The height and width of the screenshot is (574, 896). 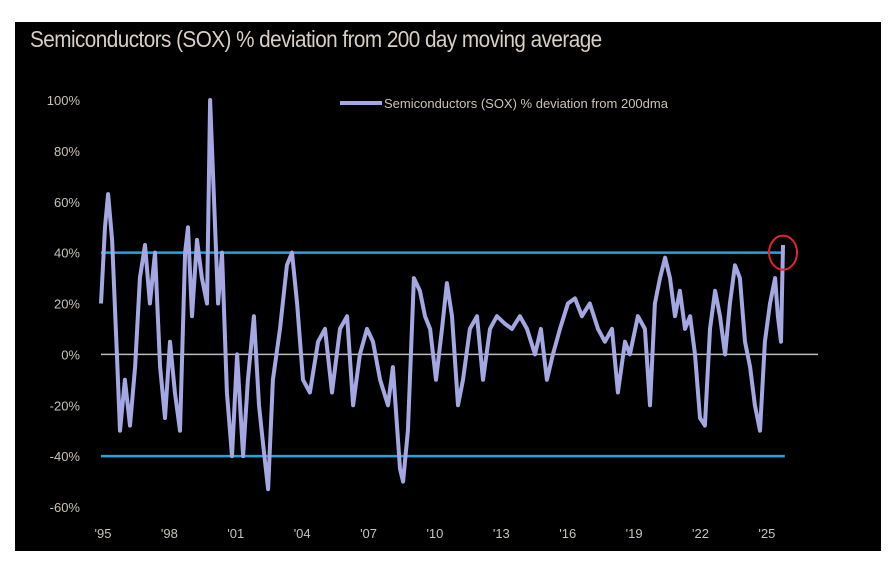 I want to click on y-tick-label: 40%, so click(x=67, y=253).